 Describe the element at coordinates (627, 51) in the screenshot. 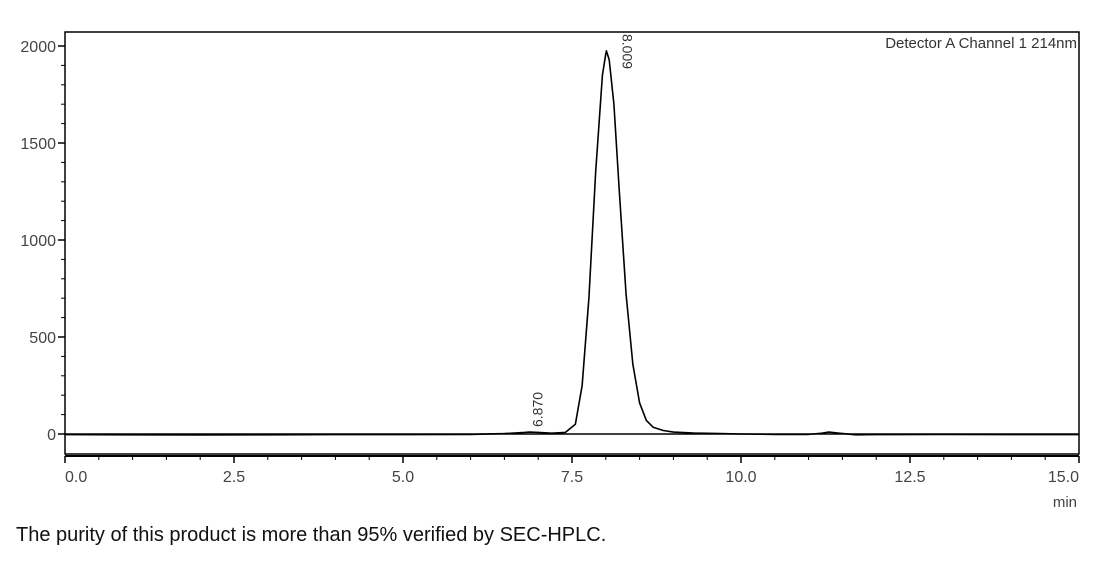

I see `peak-label: 8.009` at that location.